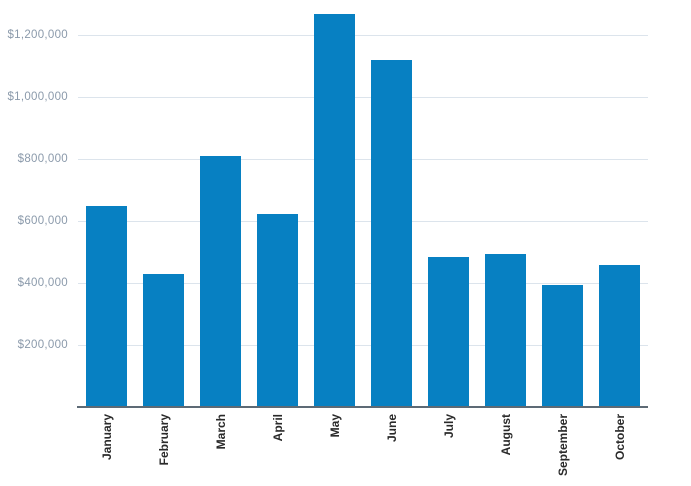 This screenshot has width=691, height=486. What do you see at coordinates (220, 432) in the screenshot?
I see `x-axis-label-march: March` at bounding box center [220, 432].